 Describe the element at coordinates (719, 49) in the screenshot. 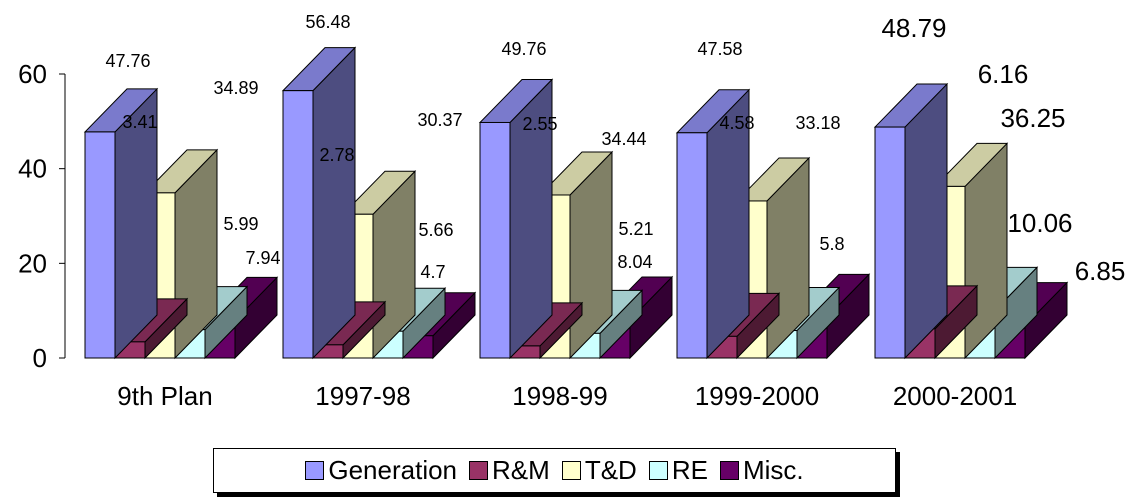

I see `data-label-generation-3: 47.58` at that location.